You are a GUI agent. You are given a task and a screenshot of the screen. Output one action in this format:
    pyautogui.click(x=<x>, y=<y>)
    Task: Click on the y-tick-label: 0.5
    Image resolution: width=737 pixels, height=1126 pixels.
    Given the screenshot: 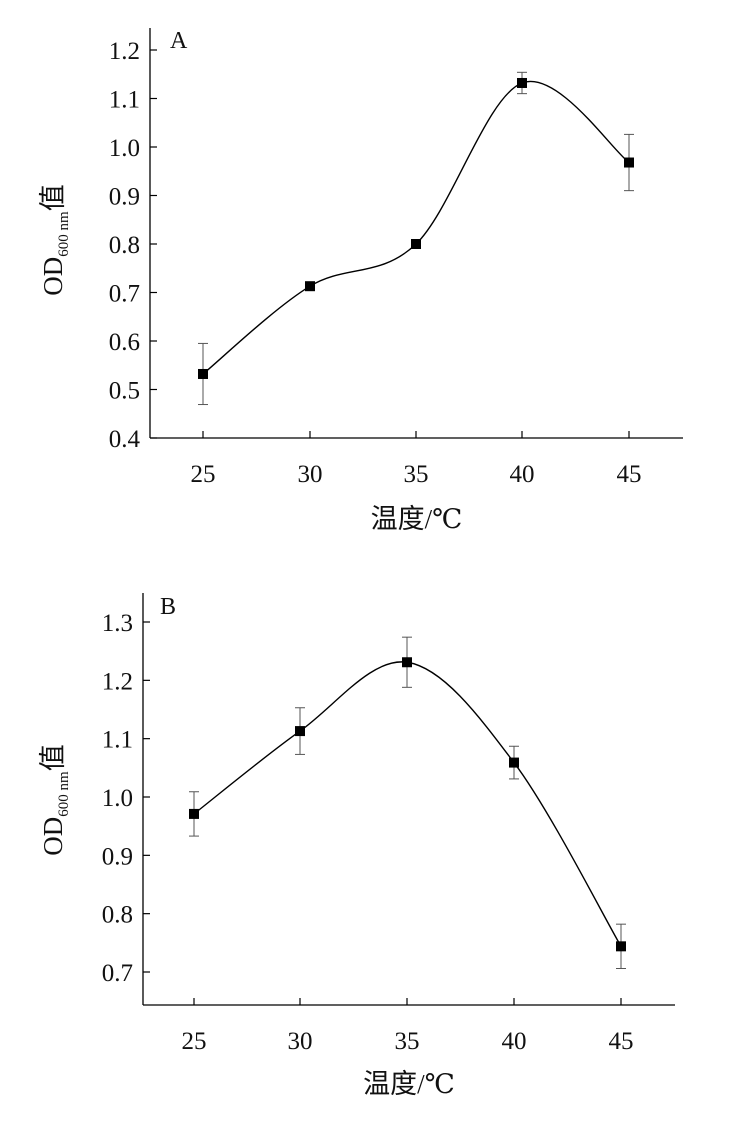 What is the action you would take?
    pyautogui.click(x=124, y=391)
    